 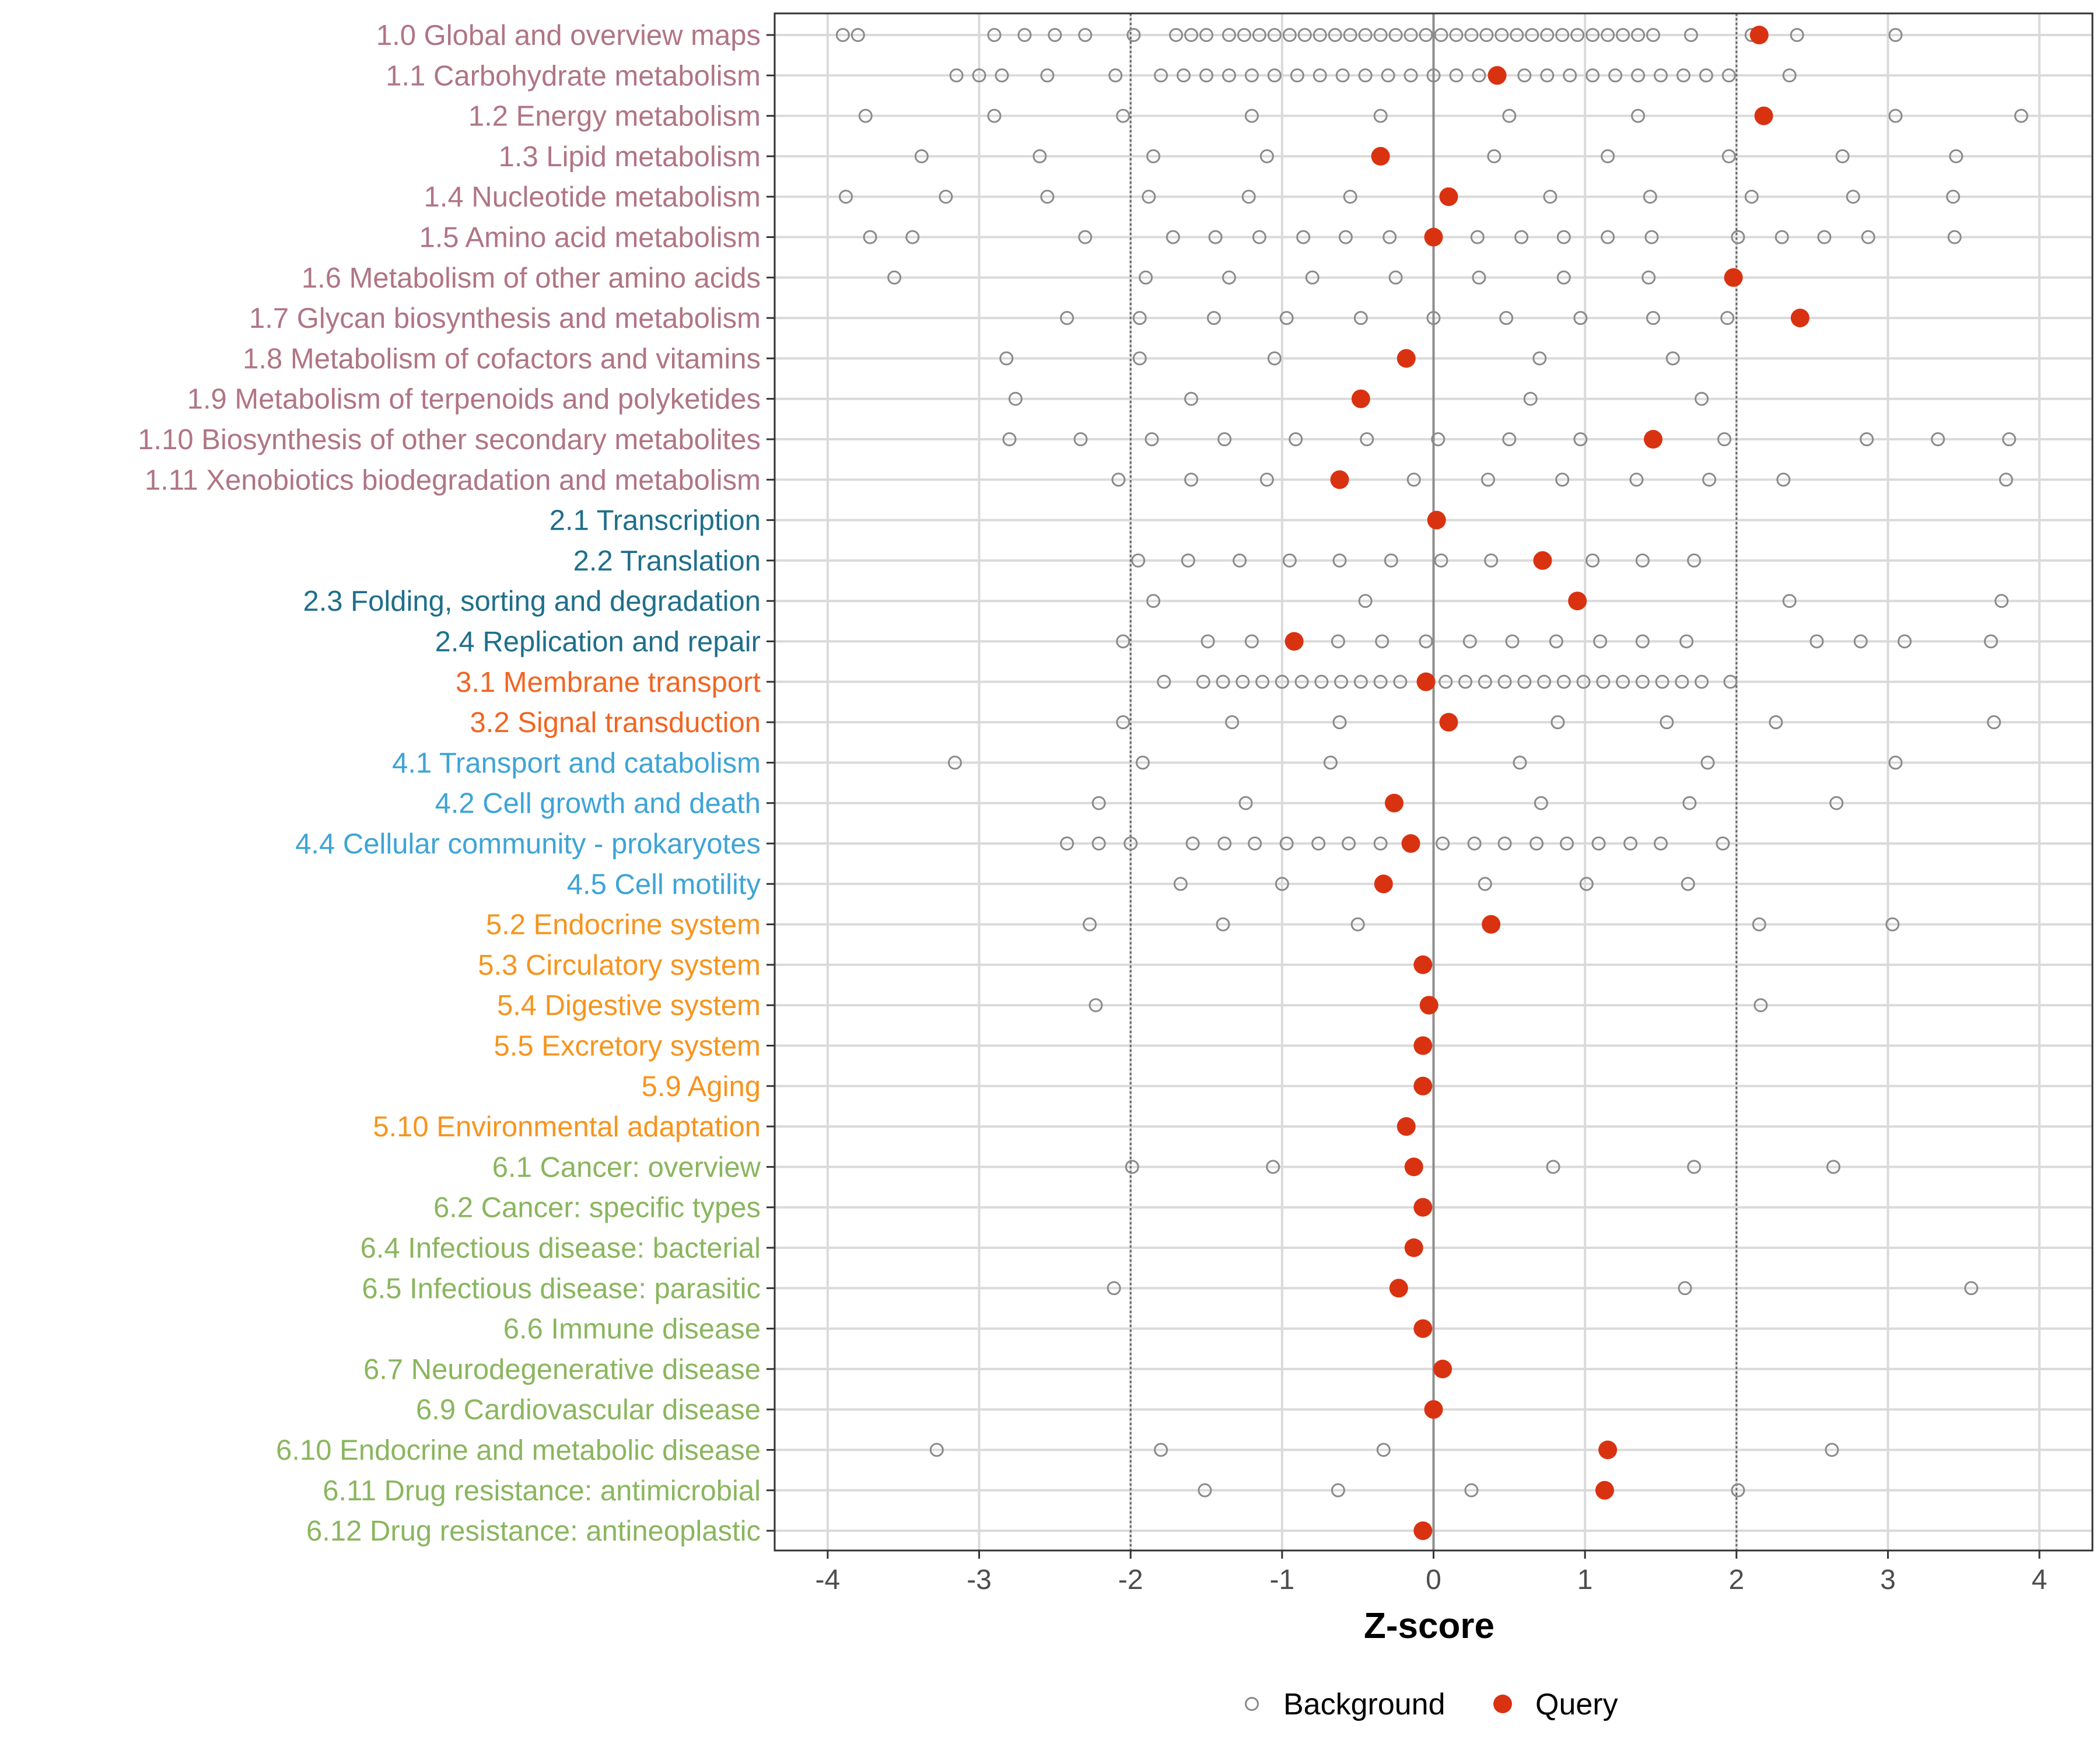 What do you see at coordinates (1736, 1580) in the screenshot?
I see `x-tick-label: 2` at bounding box center [1736, 1580].